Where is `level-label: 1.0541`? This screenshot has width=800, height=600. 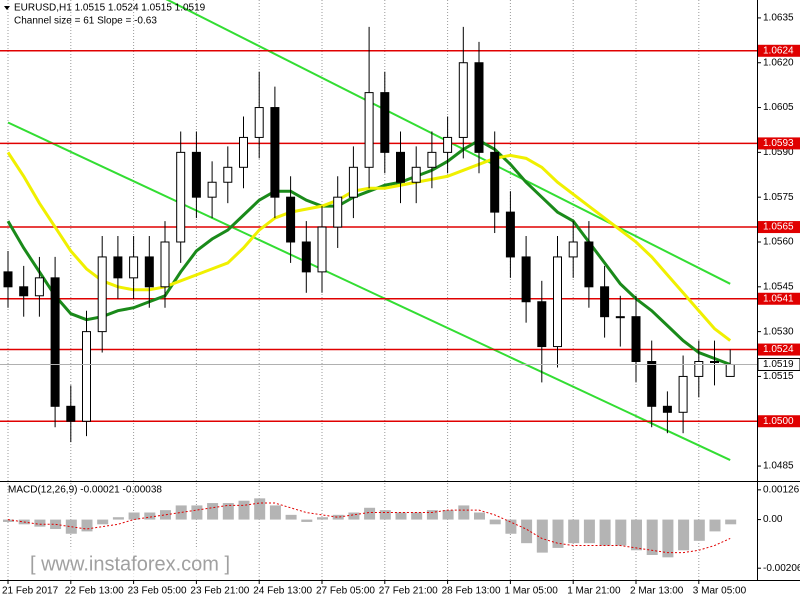 level-label: 1.0541 is located at coordinates (778, 298).